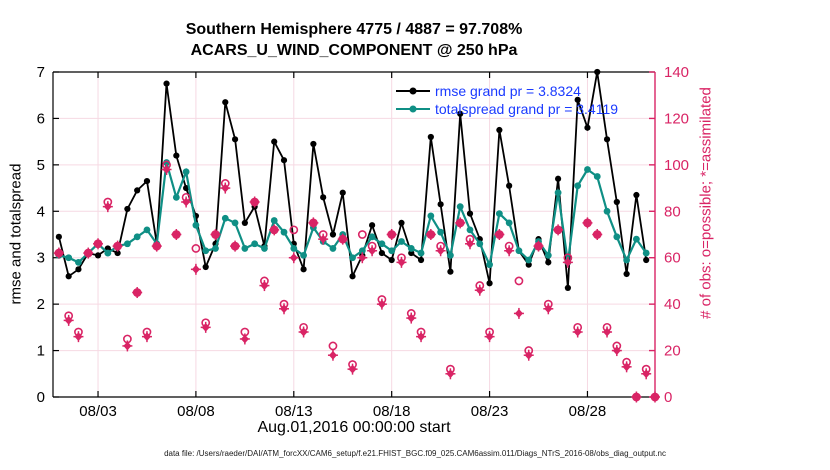 Image resolution: width=830 pixels, height=470 pixels. Describe the element at coordinates (508, 91) in the screenshot. I see `rmse-legend-label: rmse grand pr = 3.8324` at that location.